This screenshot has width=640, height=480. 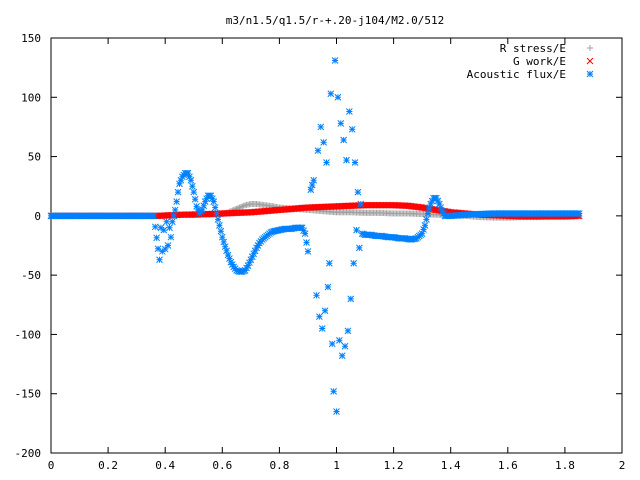 What do you see at coordinates (28, 453) in the screenshot?
I see `y-tick-label: -200` at bounding box center [28, 453].